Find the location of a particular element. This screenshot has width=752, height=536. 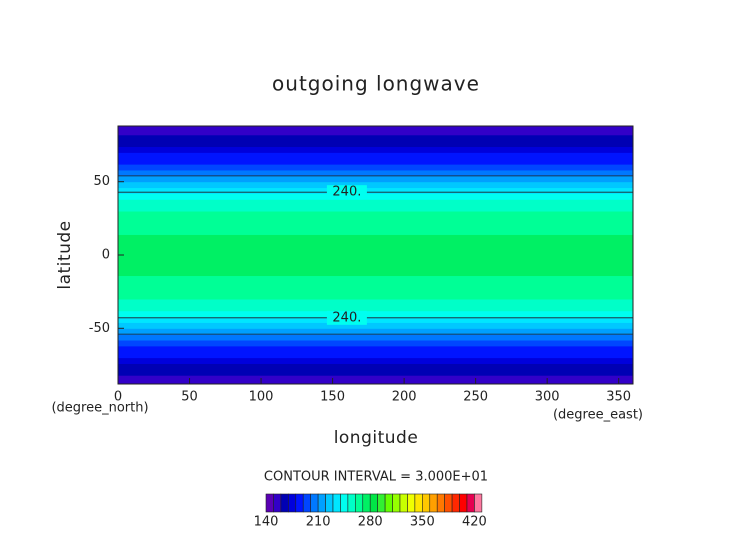

x-tick-label: 250 is located at coordinates (475, 397).